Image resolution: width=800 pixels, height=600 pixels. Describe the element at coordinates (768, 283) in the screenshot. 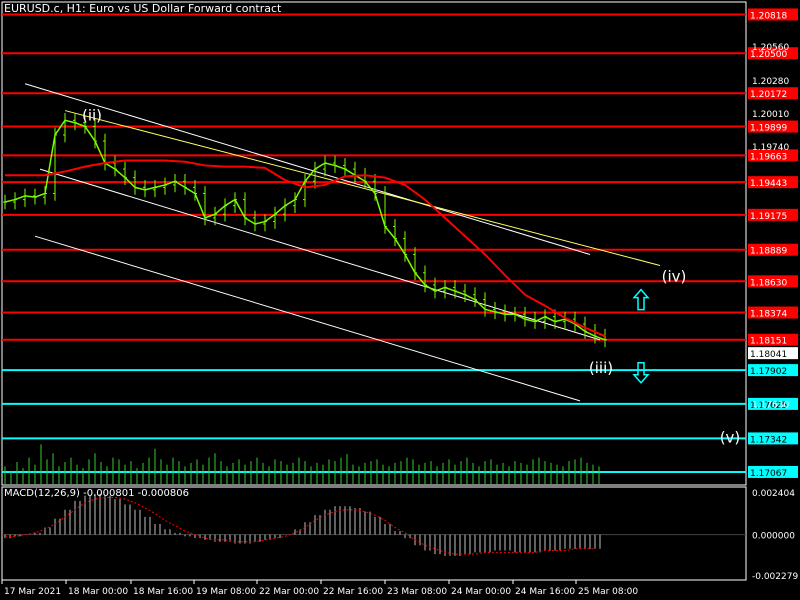

I see `resistance-label-8: 1.18630` at that location.